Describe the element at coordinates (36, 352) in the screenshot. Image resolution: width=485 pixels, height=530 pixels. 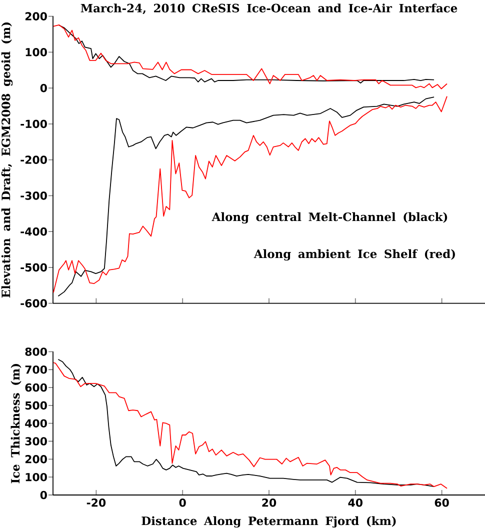
I see `y-tick-label: 800` at that location.